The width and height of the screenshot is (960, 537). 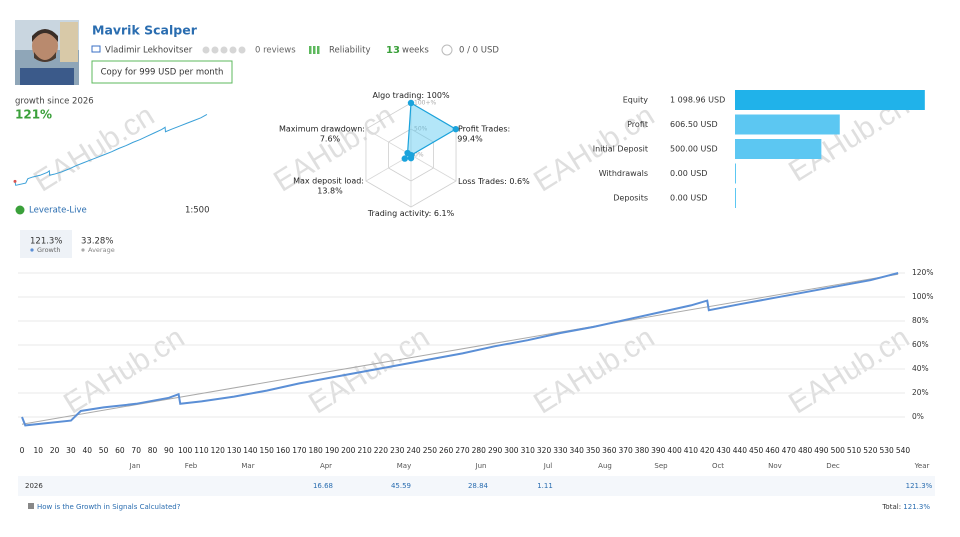 I want to click on x-tick-label: 300, so click(x=511, y=450).